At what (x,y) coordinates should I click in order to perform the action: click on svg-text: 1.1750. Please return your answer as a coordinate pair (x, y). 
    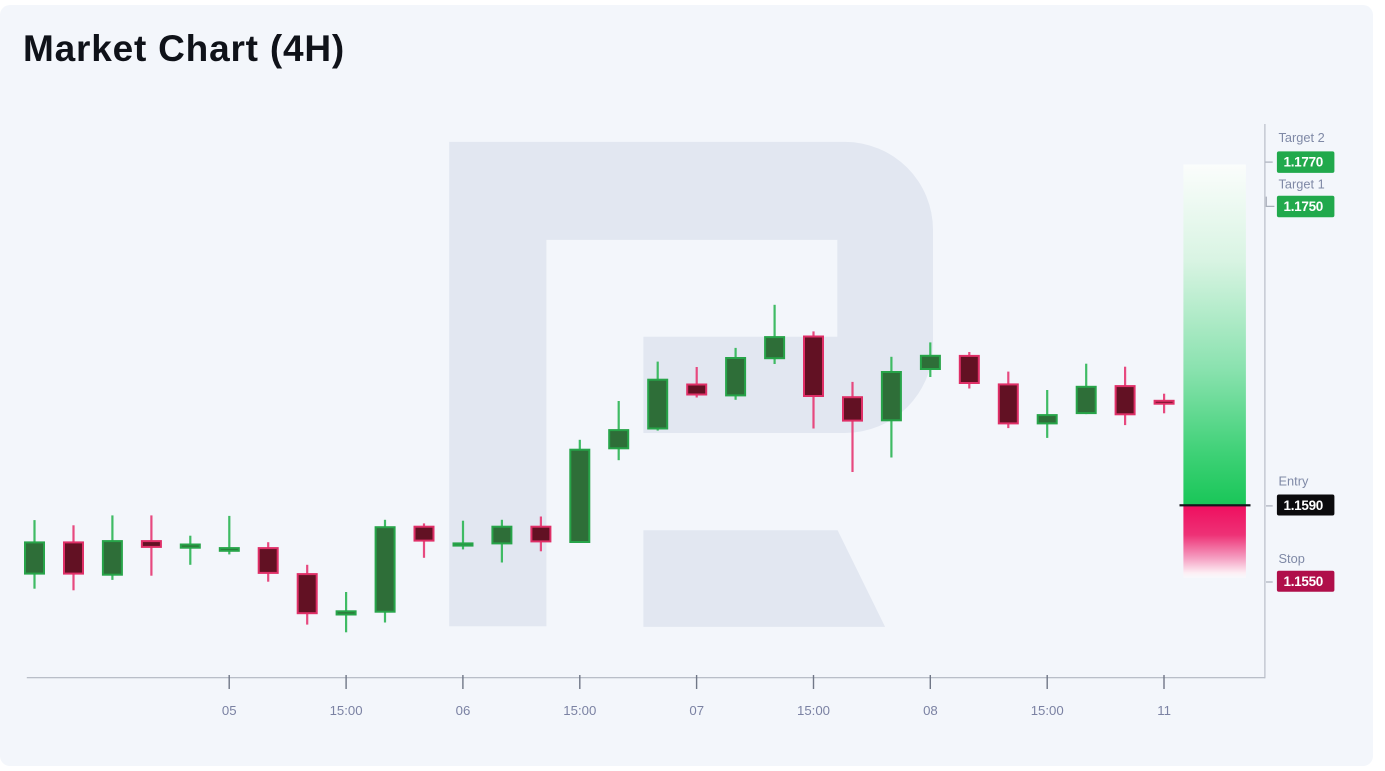
    Looking at the image, I should click on (1304, 206).